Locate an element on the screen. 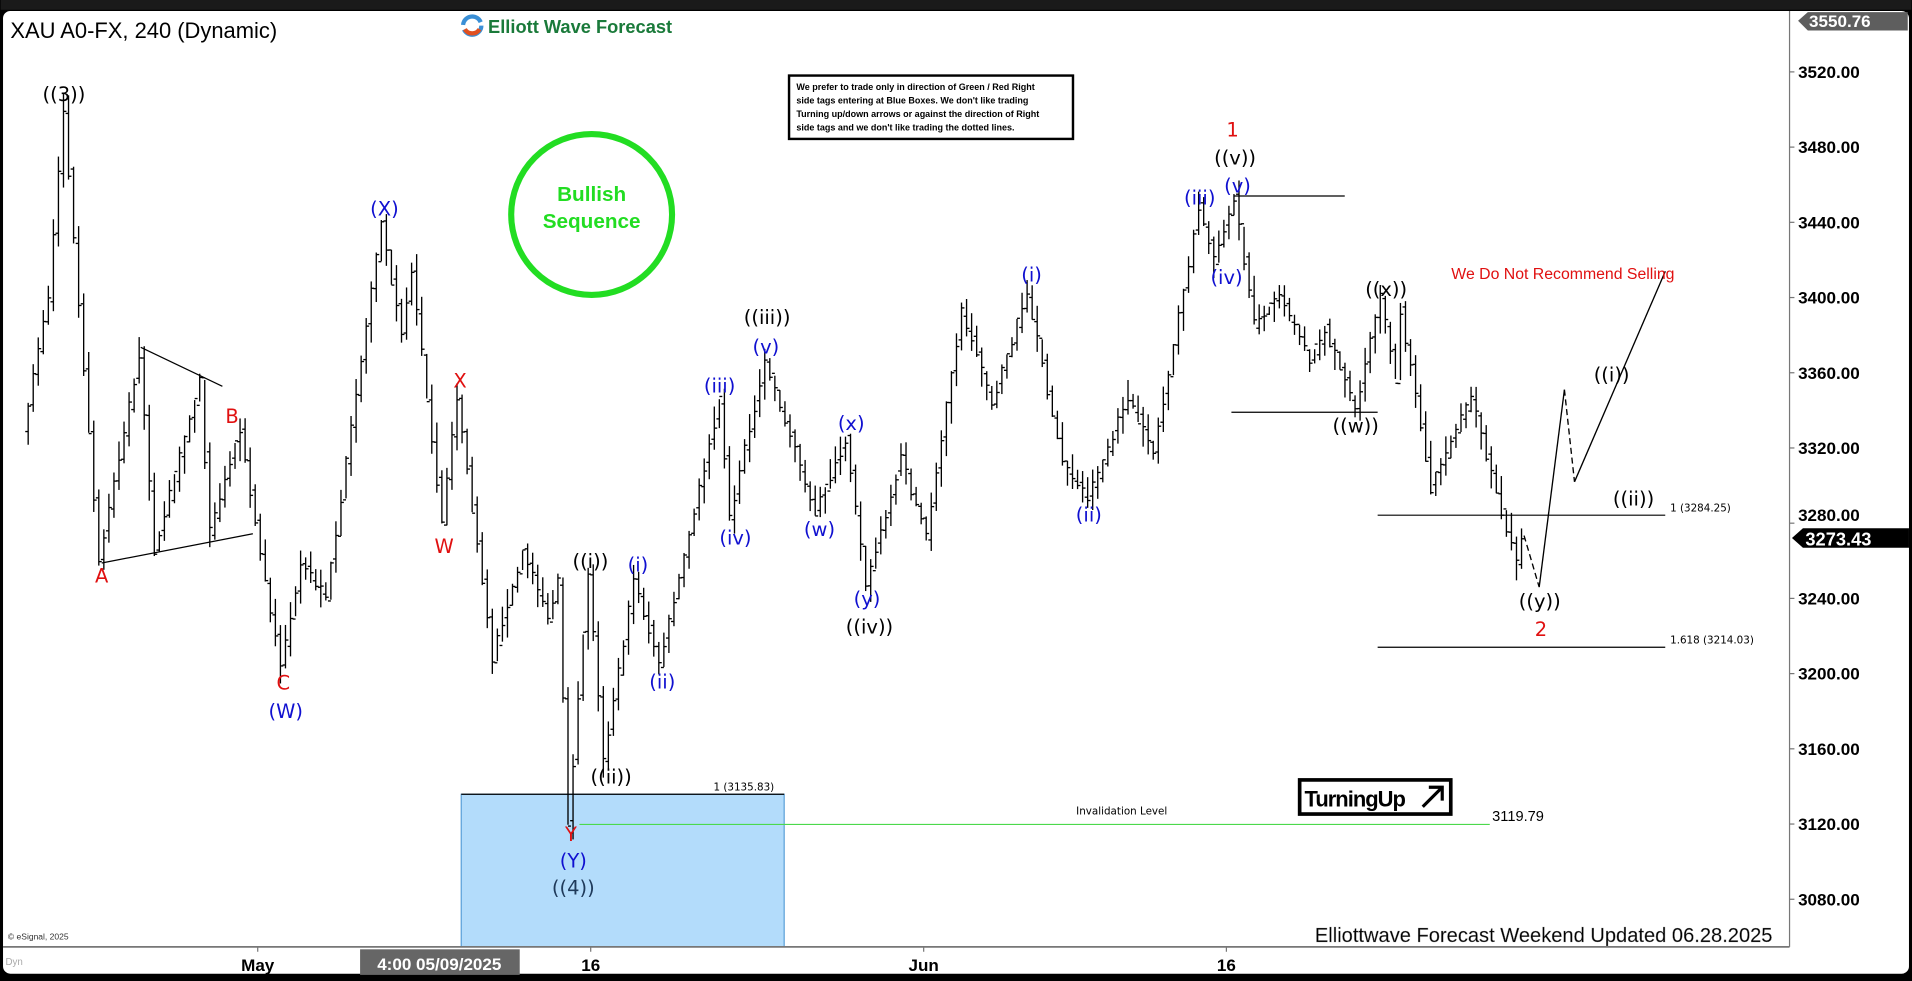 Image resolution: width=1912 pixels, height=981 pixels. projection-path is located at coordinates (1594, 429).